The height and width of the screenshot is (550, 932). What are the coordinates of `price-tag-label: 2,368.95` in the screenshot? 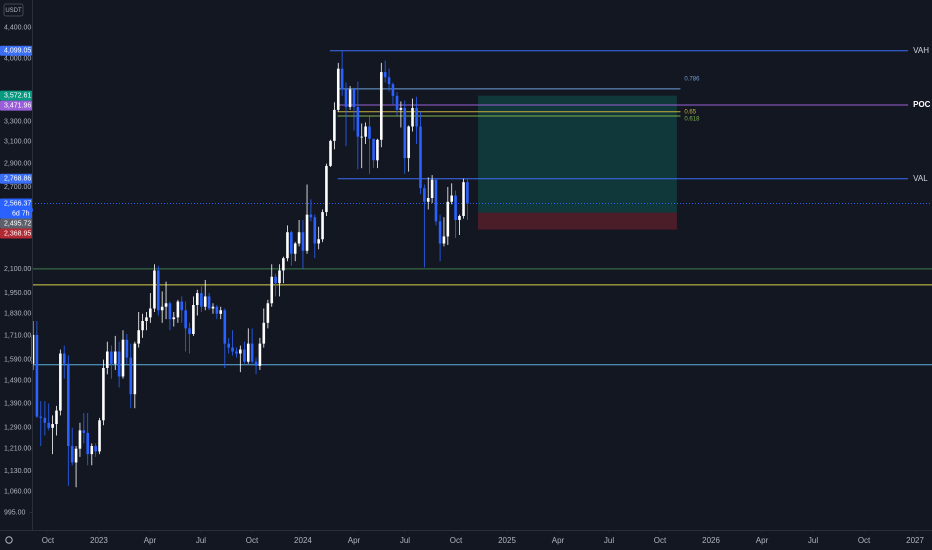 It's located at (17, 233).